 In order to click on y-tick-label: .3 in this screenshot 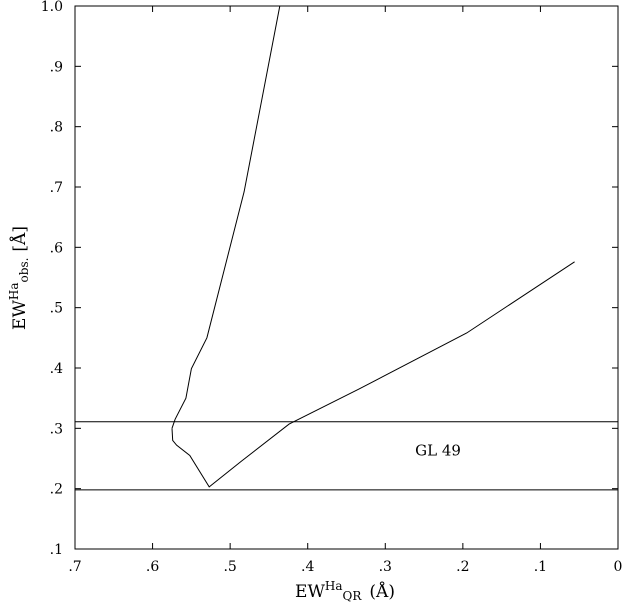, I will do `click(56, 429)`.